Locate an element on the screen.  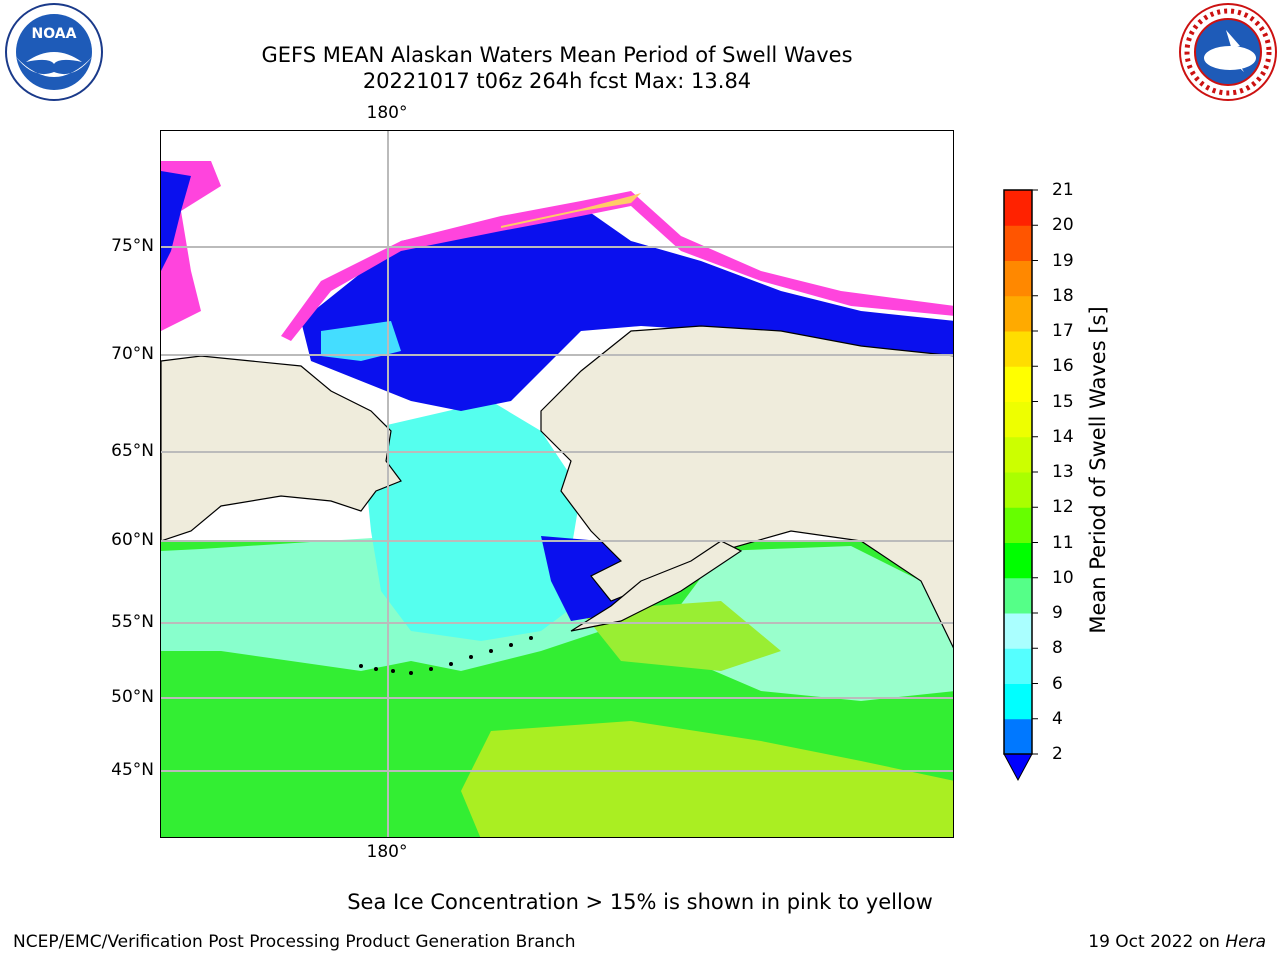
footer-date: 19 Oct 2022 on Hera is located at coordinates (1177, 942).